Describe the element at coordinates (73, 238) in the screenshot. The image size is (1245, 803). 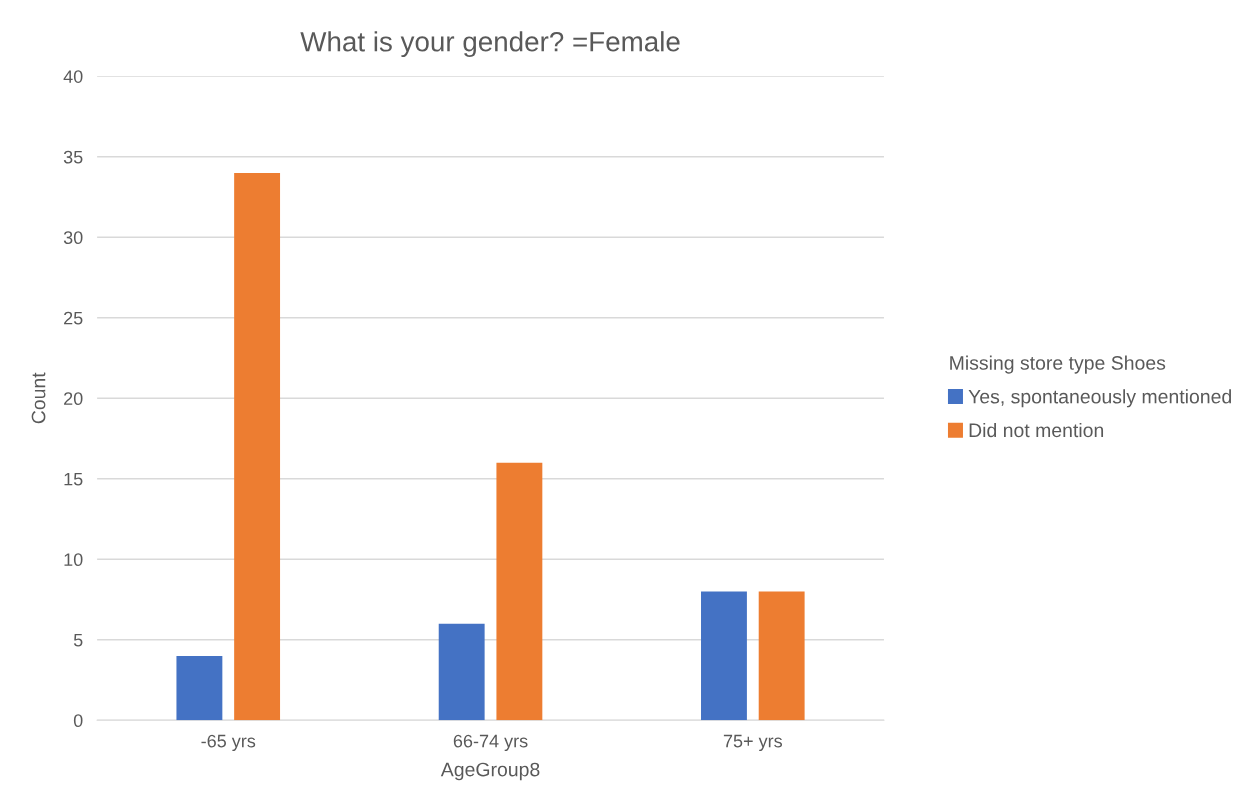
I see `y-tick-label: 30` at that location.